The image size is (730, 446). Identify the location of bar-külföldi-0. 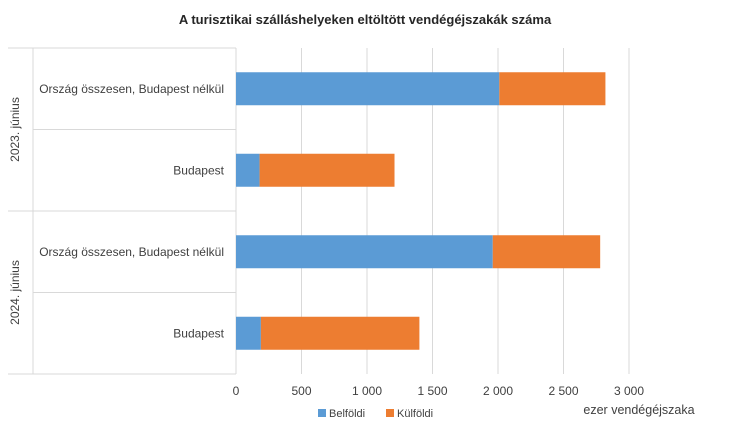
(552, 89).